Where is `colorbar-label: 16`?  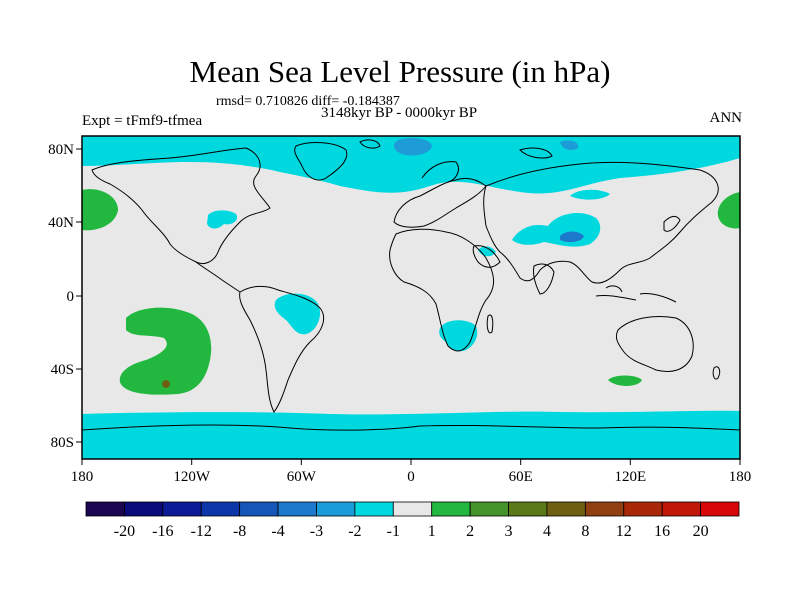
colorbar-label: 16 is located at coordinates (662, 531).